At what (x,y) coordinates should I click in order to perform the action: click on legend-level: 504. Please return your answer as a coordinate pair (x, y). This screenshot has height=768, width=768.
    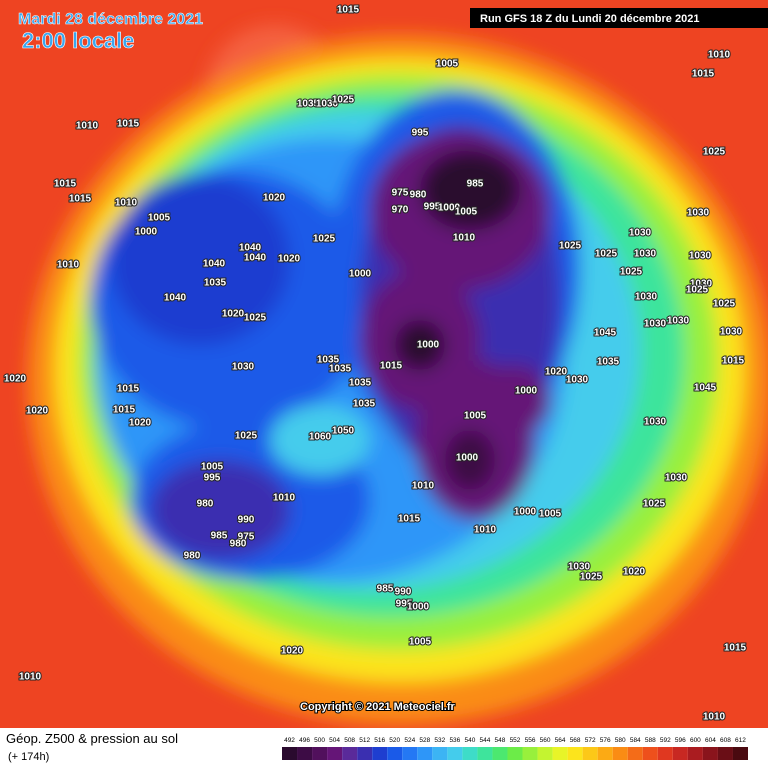
    Looking at the image, I should click on (334, 740).